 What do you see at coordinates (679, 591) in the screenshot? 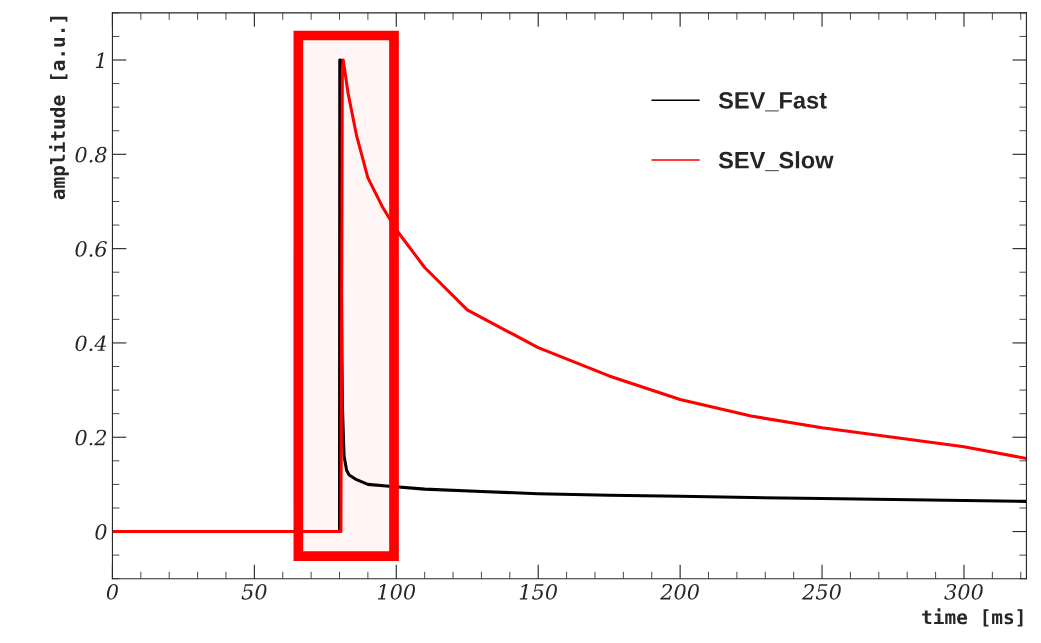
I see `x-tick-label: 200` at bounding box center [679, 591].